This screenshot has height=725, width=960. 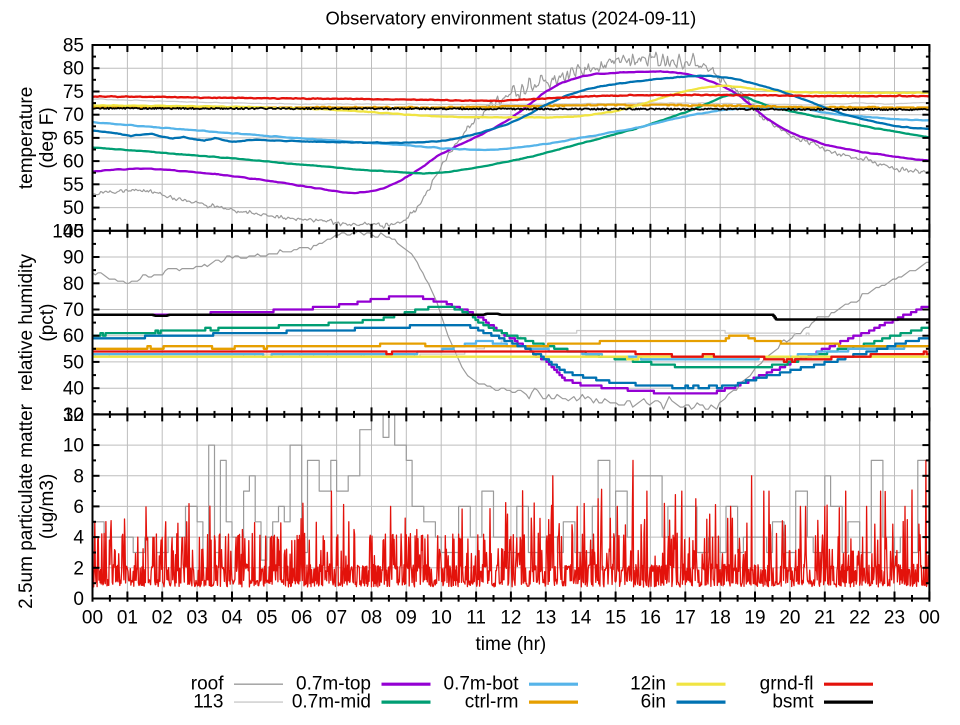 What do you see at coordinates (208, 702) in the screenshot?
I see `svg-text: 113` at bounding box center [208, 702].